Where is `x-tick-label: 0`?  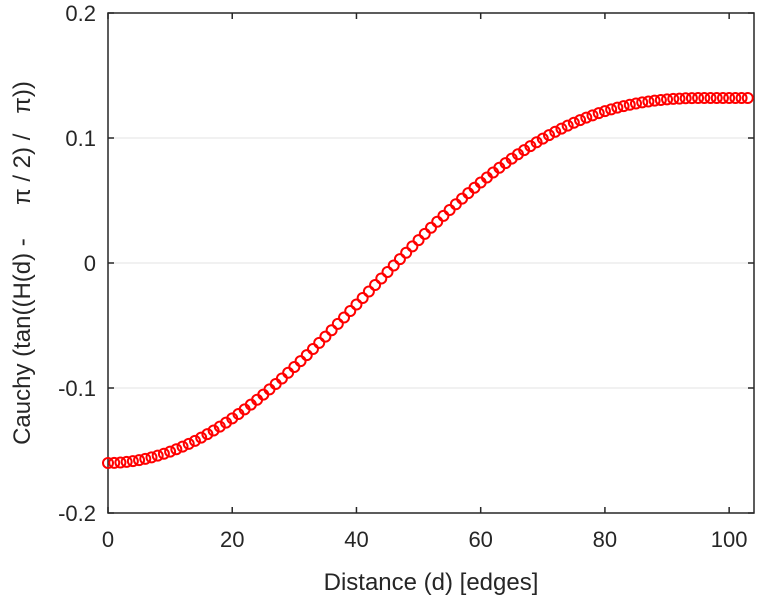
x-tick-label: 0 is located at coordinates (108, 539).